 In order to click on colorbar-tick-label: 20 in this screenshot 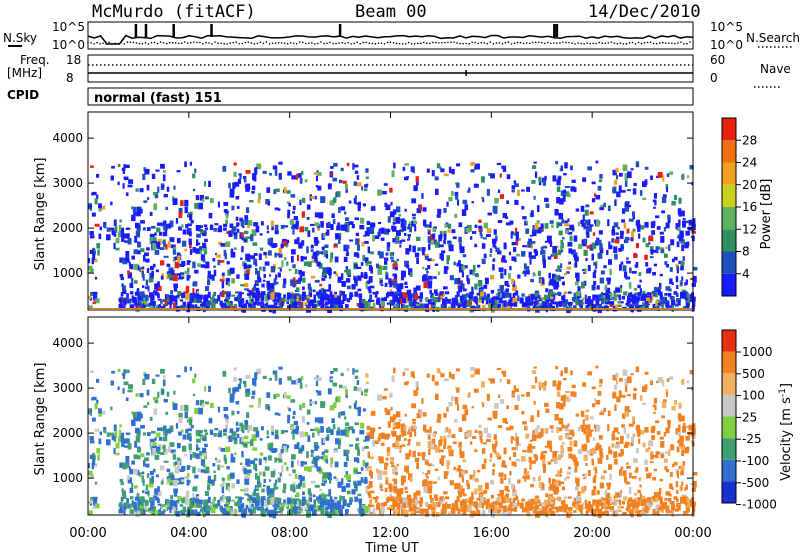, I will do `click(749, 185)`.